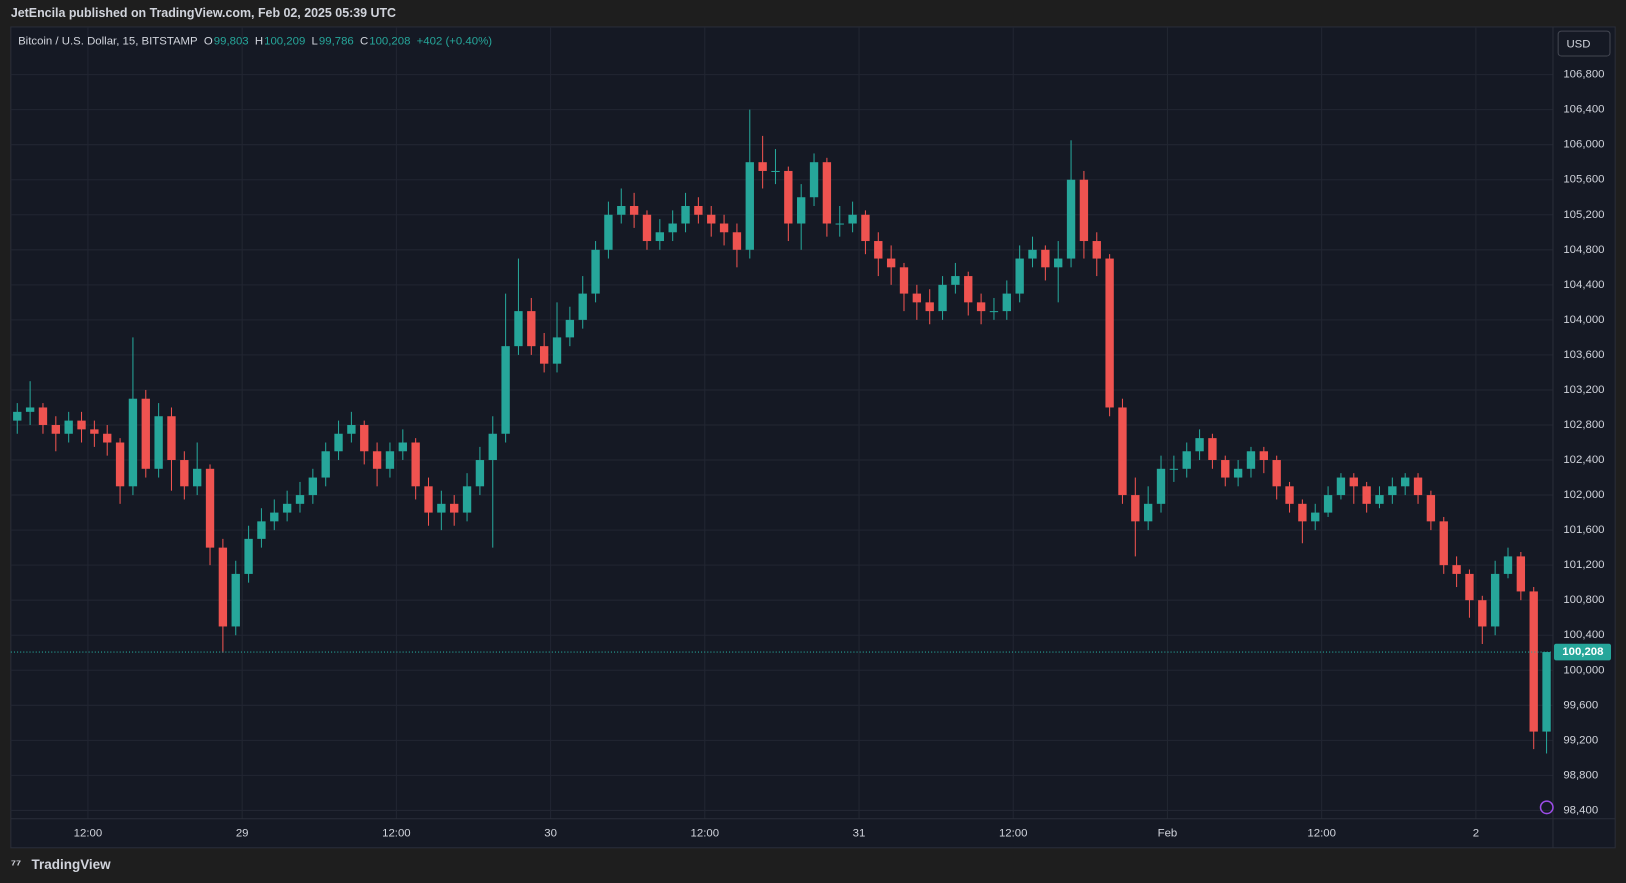  What do you see at coordinates (1580, 775) in the screenshot?
I see `y-tick-label: 98,800` at bounding box center [1580, 775].